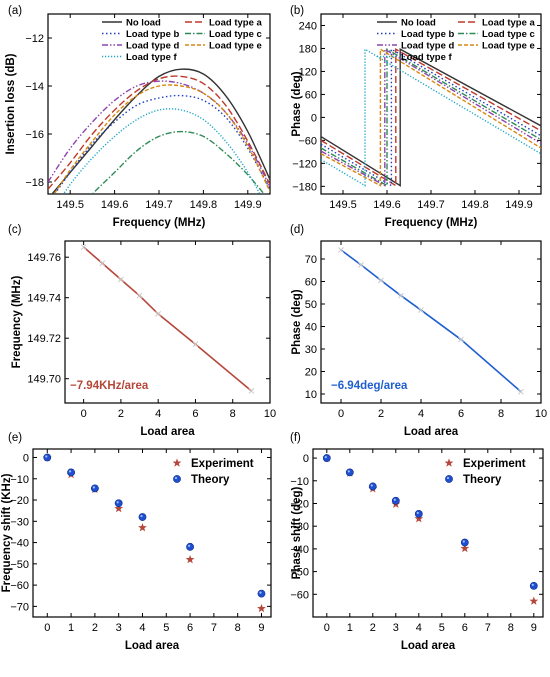  I want to click on legend-label-3: Load type c, so click(508, 34).